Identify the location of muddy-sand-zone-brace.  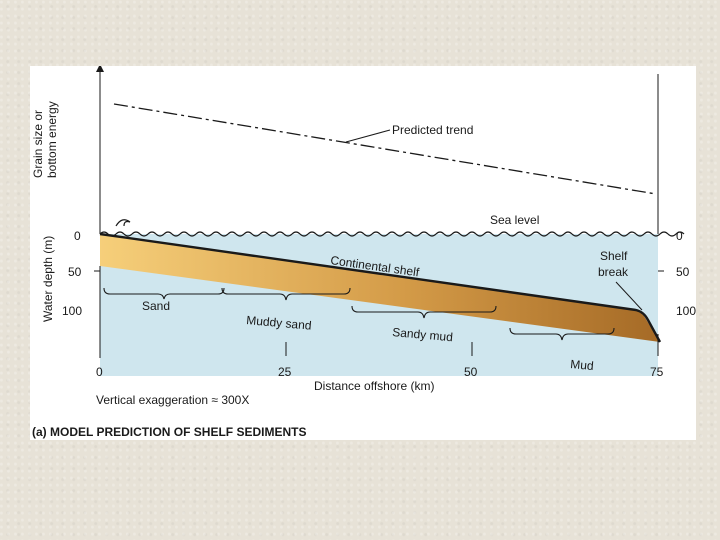
(286, 294).